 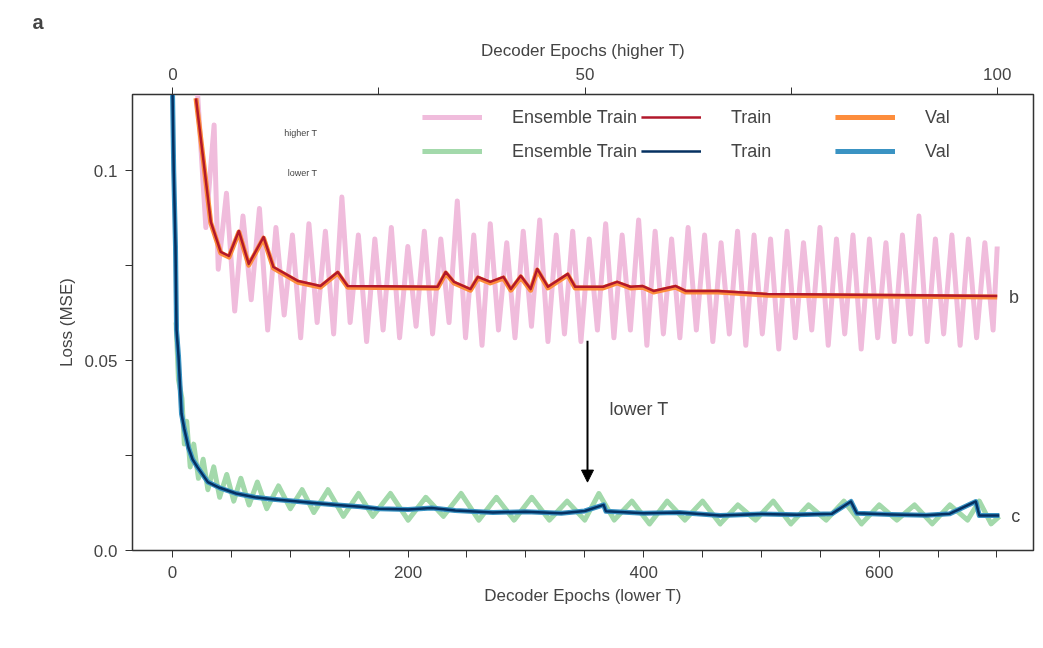 I want to click on annotation: c, so click(x=1016, y=515).